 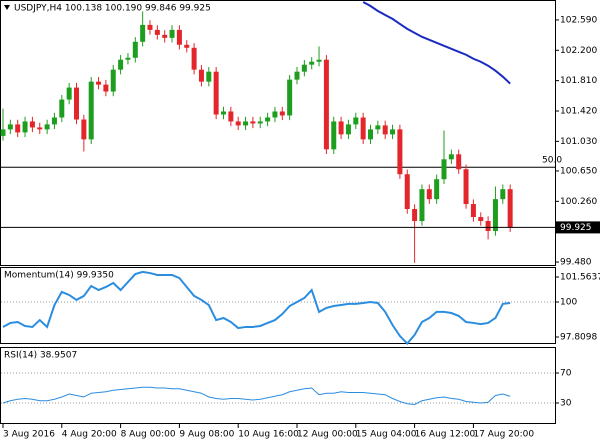 I want to click on collapse-arrow, so click(x=7, y=7).